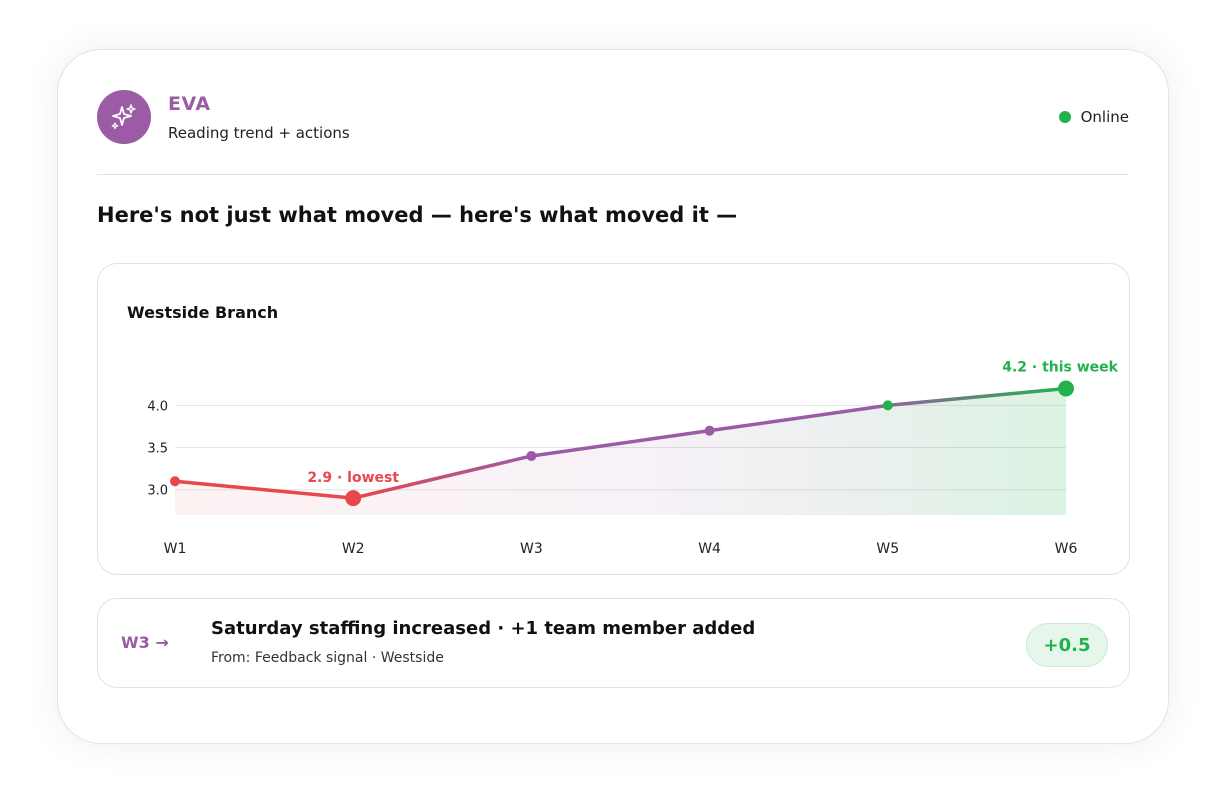 The image size is (1226, 808). I want to click on y-tick-label: 3.5, so click(157, 449).